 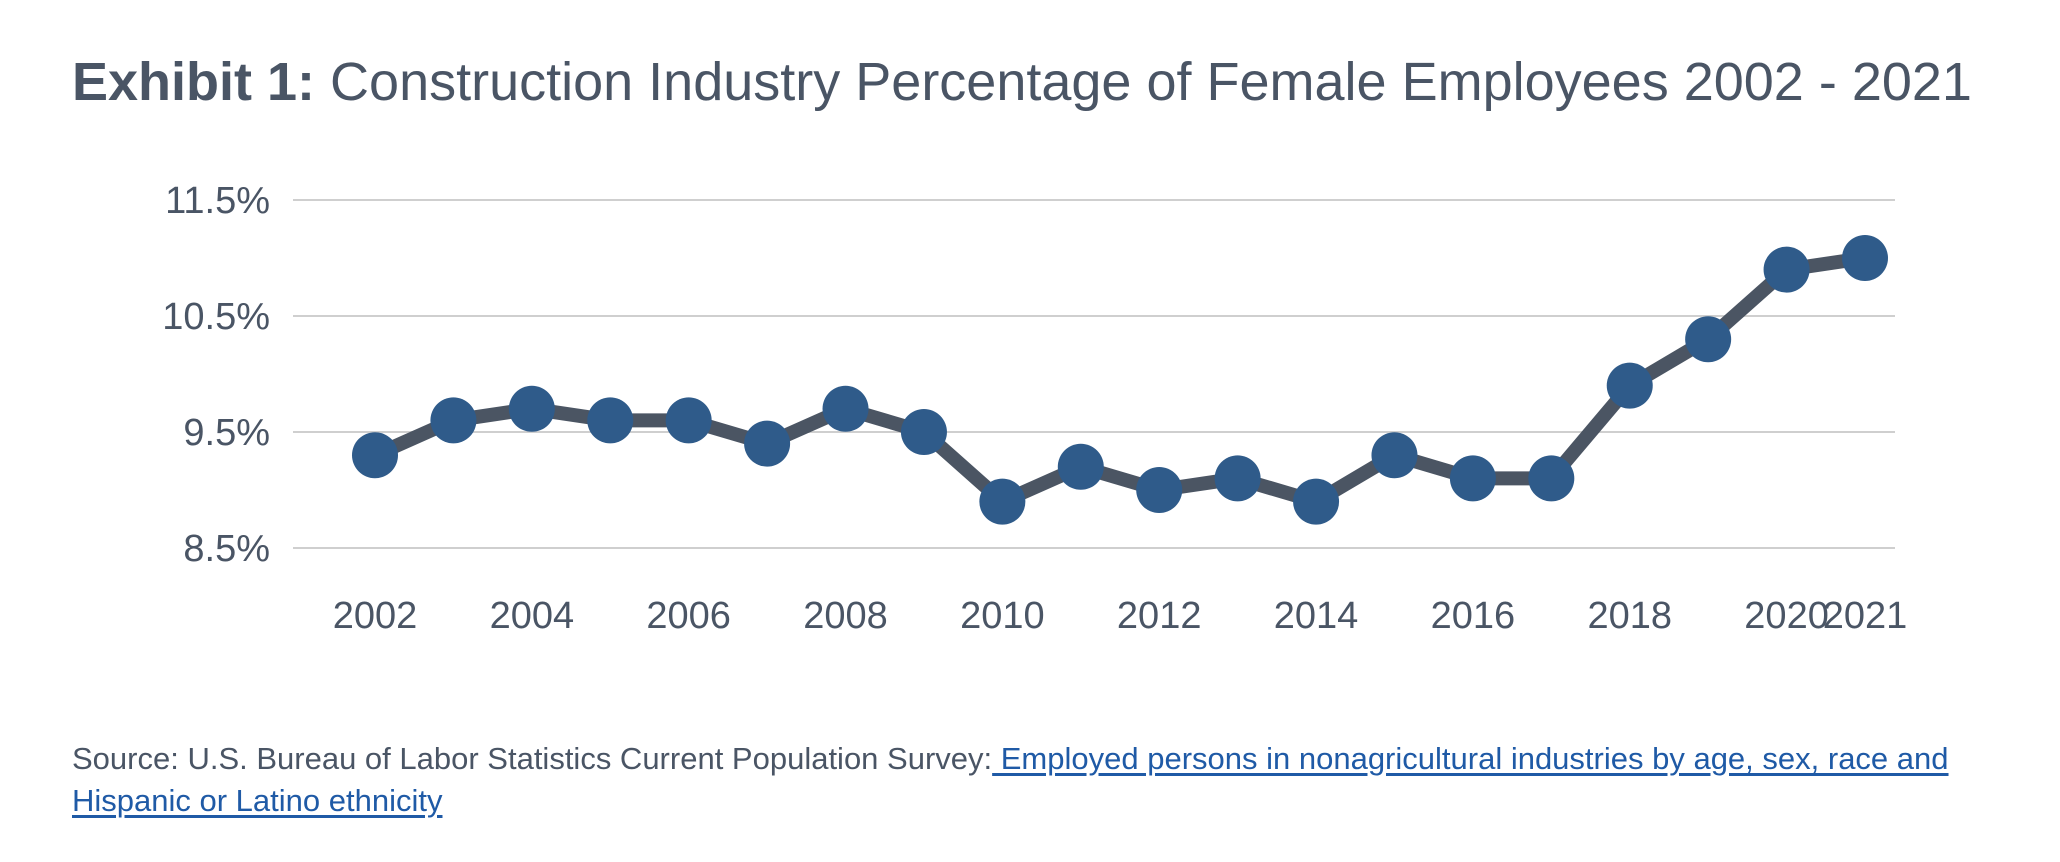 I want to click on chart-title-prefix: Exhibit 1:, so click(x=194, y=82).